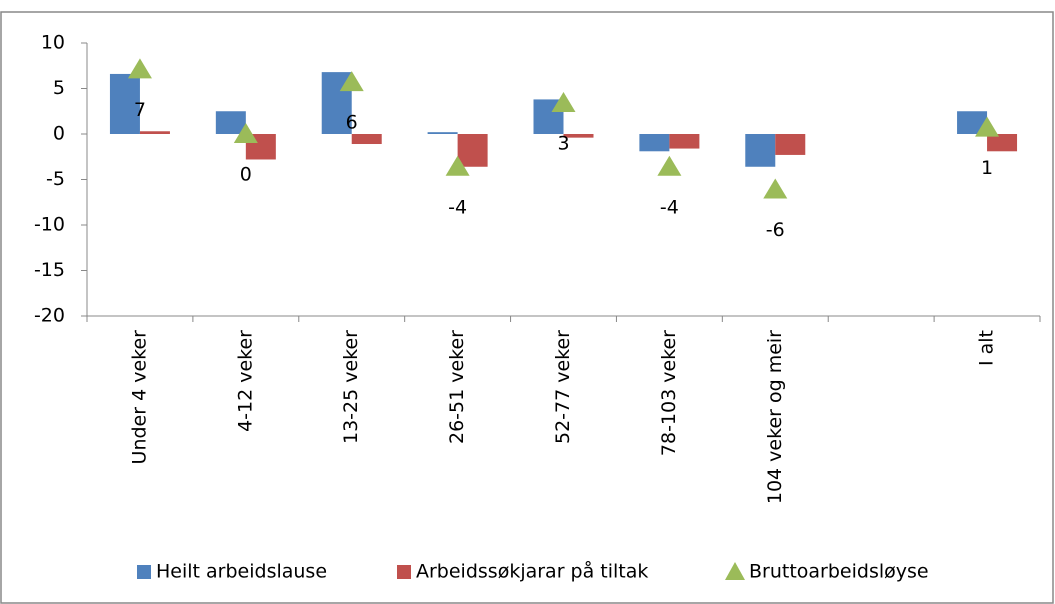  Describe the element at coordinates (140, 110) in the screenshot. I see `data-label: 7` at that location.